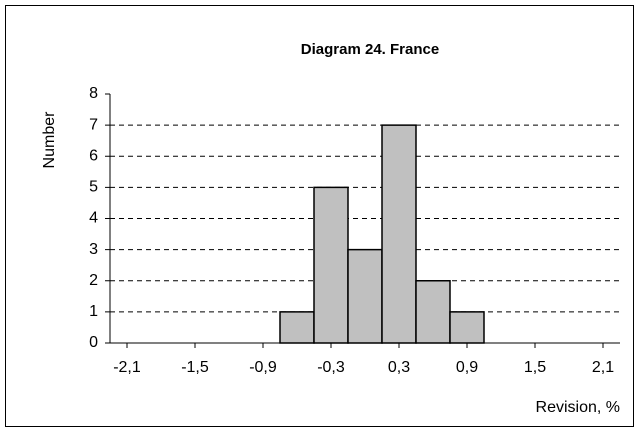 Image resolution: width=639 pixels, height=437 pixels. What do you see at coordinates (49, 140) in the screenshot?
I see `y-axis-title: Number` at bounding box center [49, 140].